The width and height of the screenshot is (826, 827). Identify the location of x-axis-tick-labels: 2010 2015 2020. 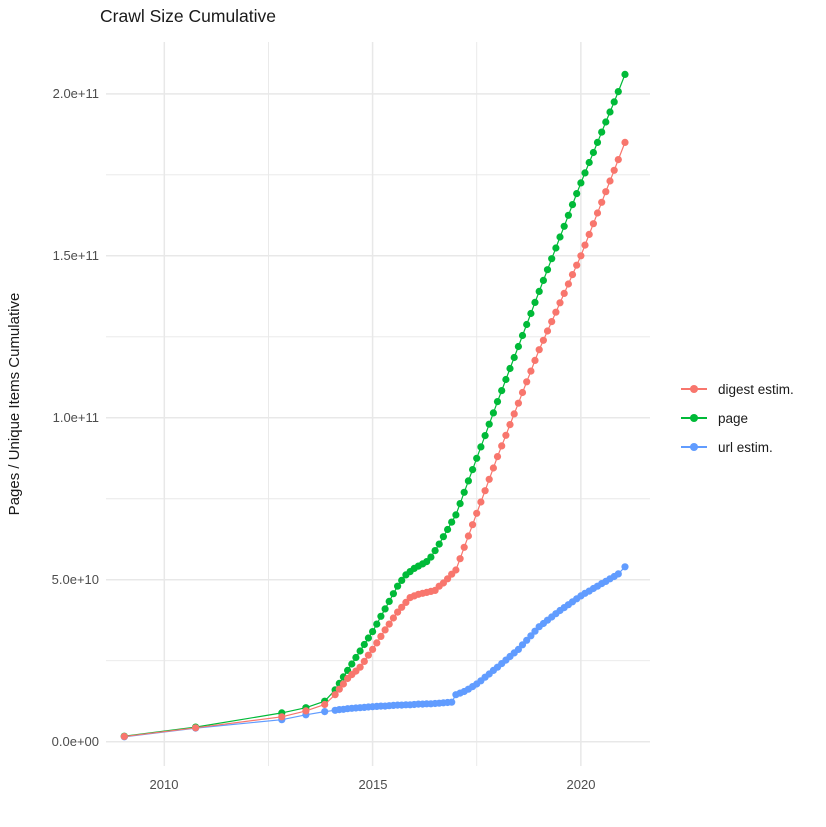
(373, 784).